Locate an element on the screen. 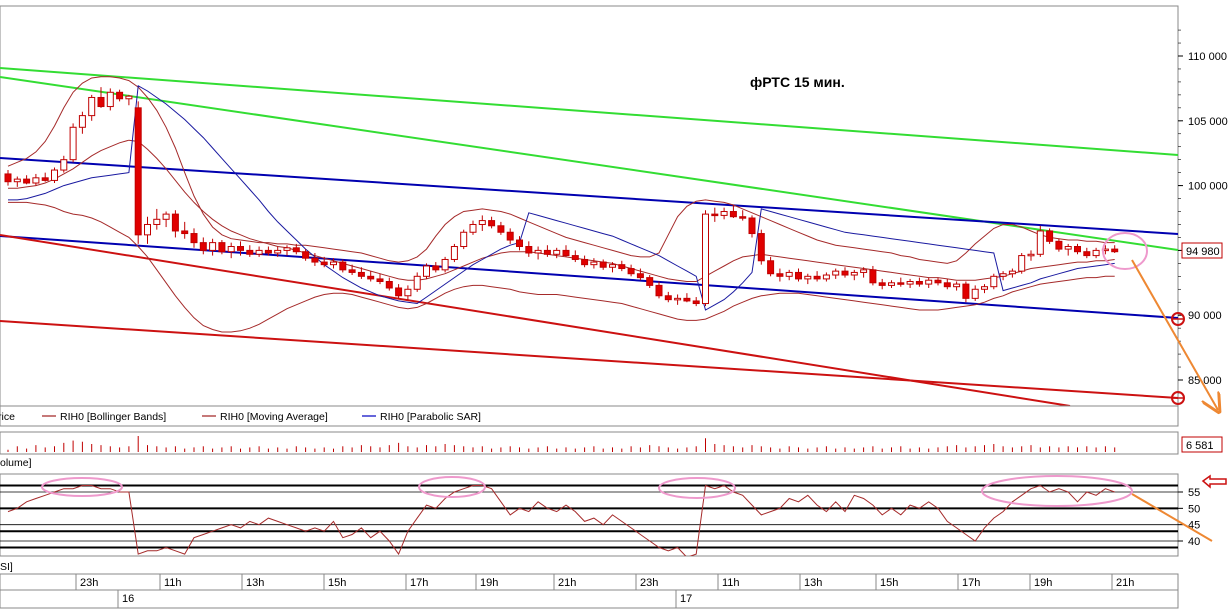 This screenshot has height=610, width=1230. forecast-arrow-price is located at coordinates (1174, 334).